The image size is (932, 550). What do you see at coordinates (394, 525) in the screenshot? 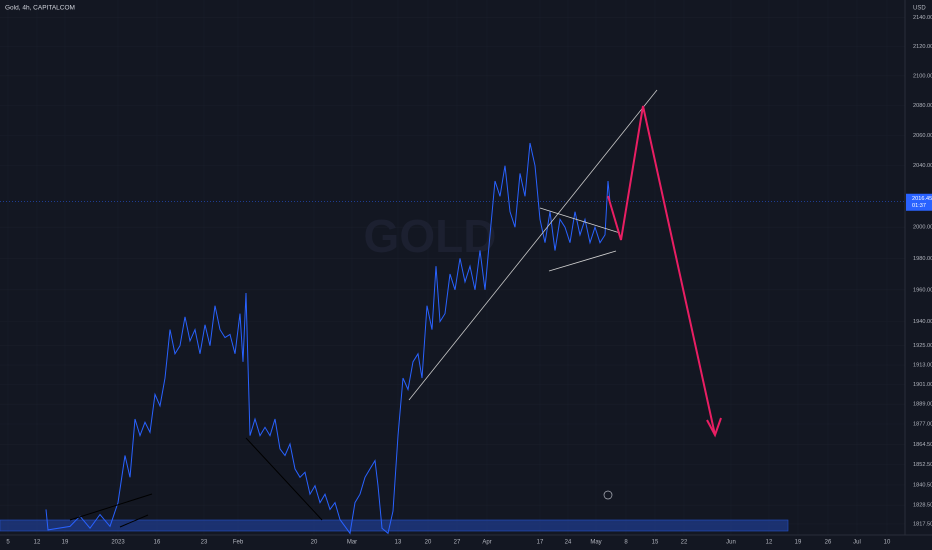
I see `zone-strip` at bounding box center [394, 525].